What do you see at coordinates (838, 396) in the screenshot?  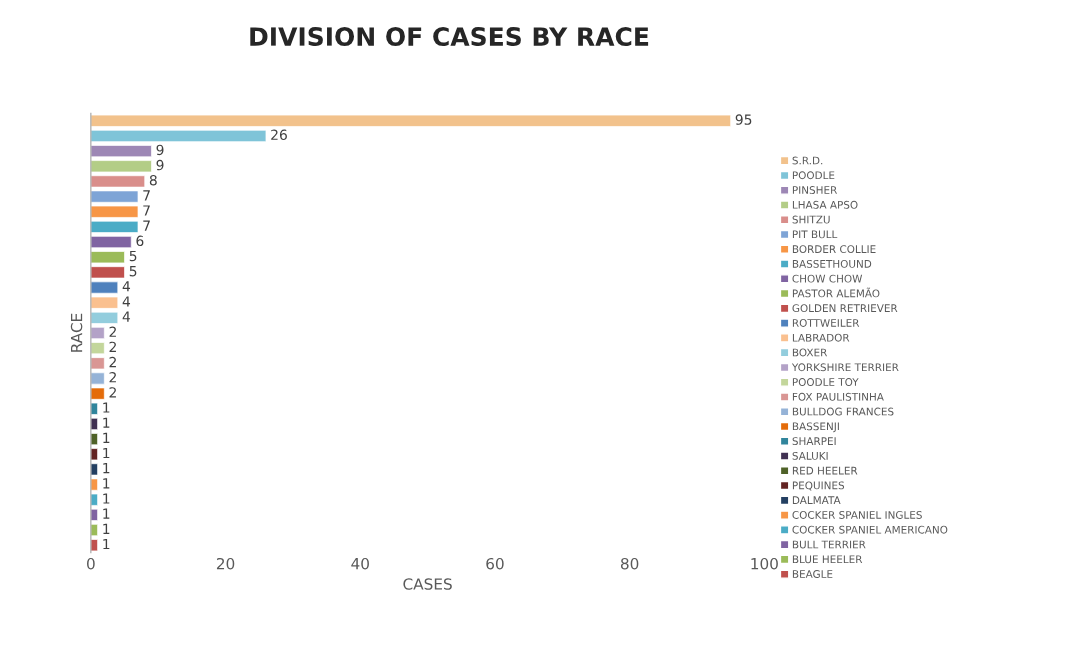 I see `legend-label: FOX PAULISTINHA` at bounding box center [838, 396].